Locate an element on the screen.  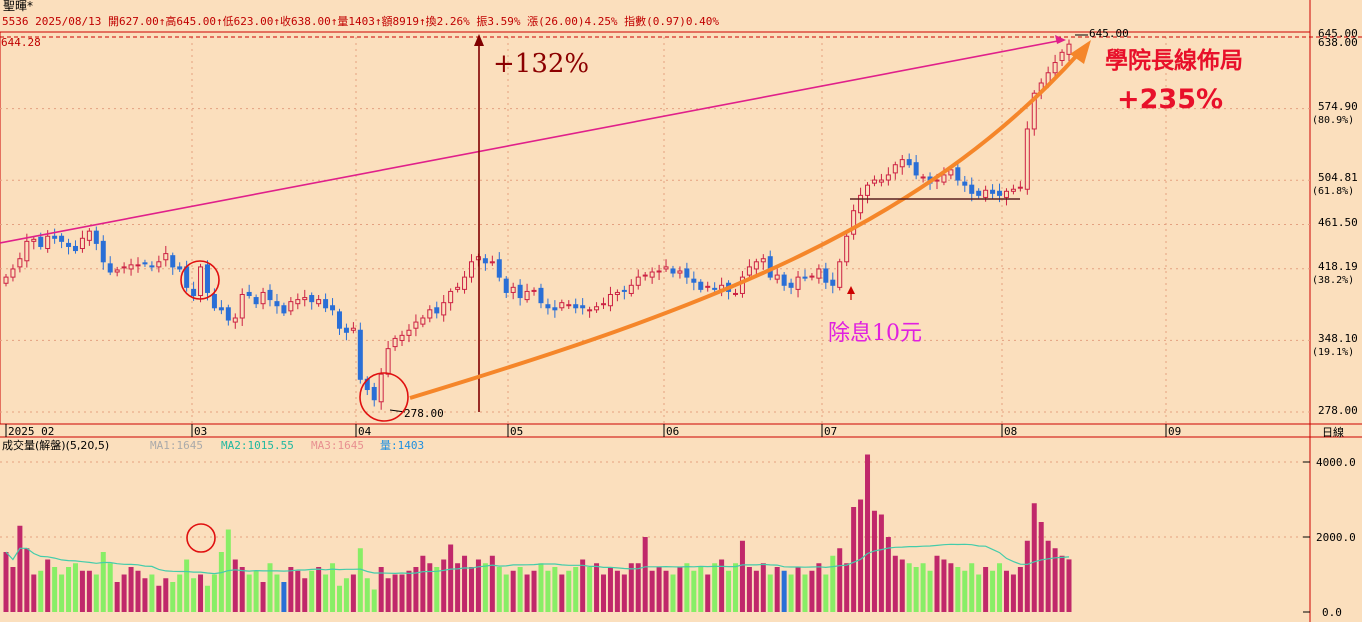
gain-235-label: +235% is located at coordinates (1170, 99).